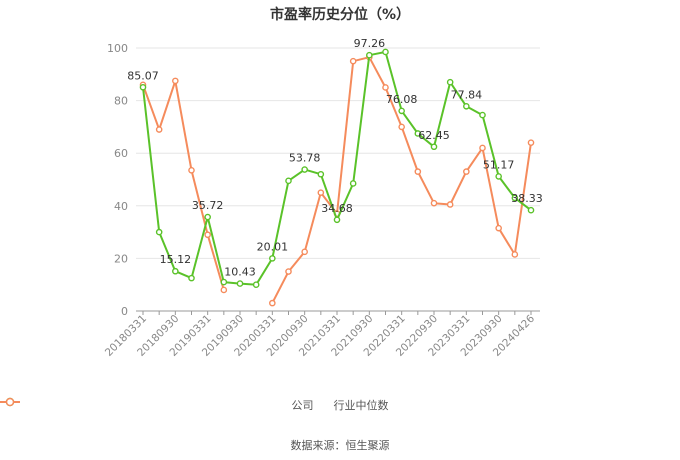 This screenshot has width=680, height=460. I want to click on y-tick-label: 20, so click(121, 258).